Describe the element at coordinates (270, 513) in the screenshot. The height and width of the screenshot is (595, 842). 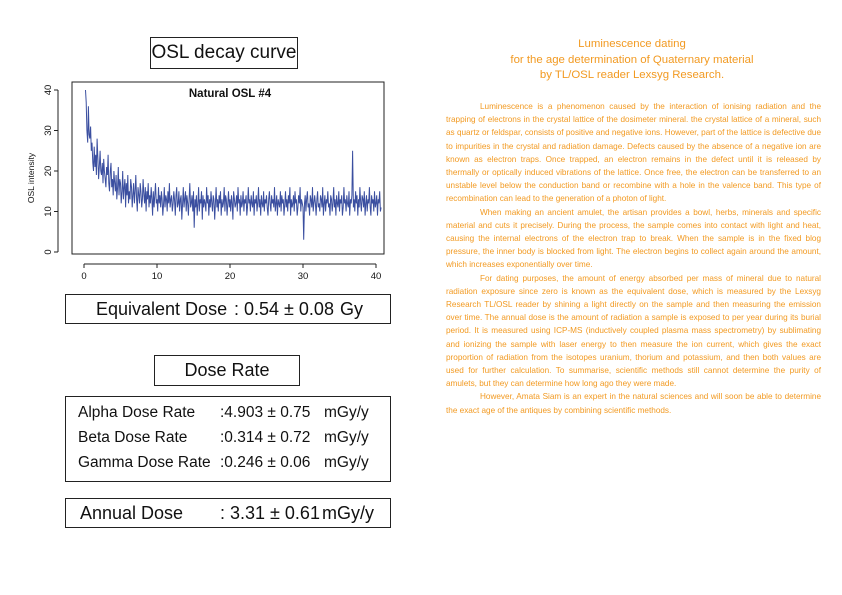
I see `annual-dose-value: : 3.31 ± 0.61` at that location.